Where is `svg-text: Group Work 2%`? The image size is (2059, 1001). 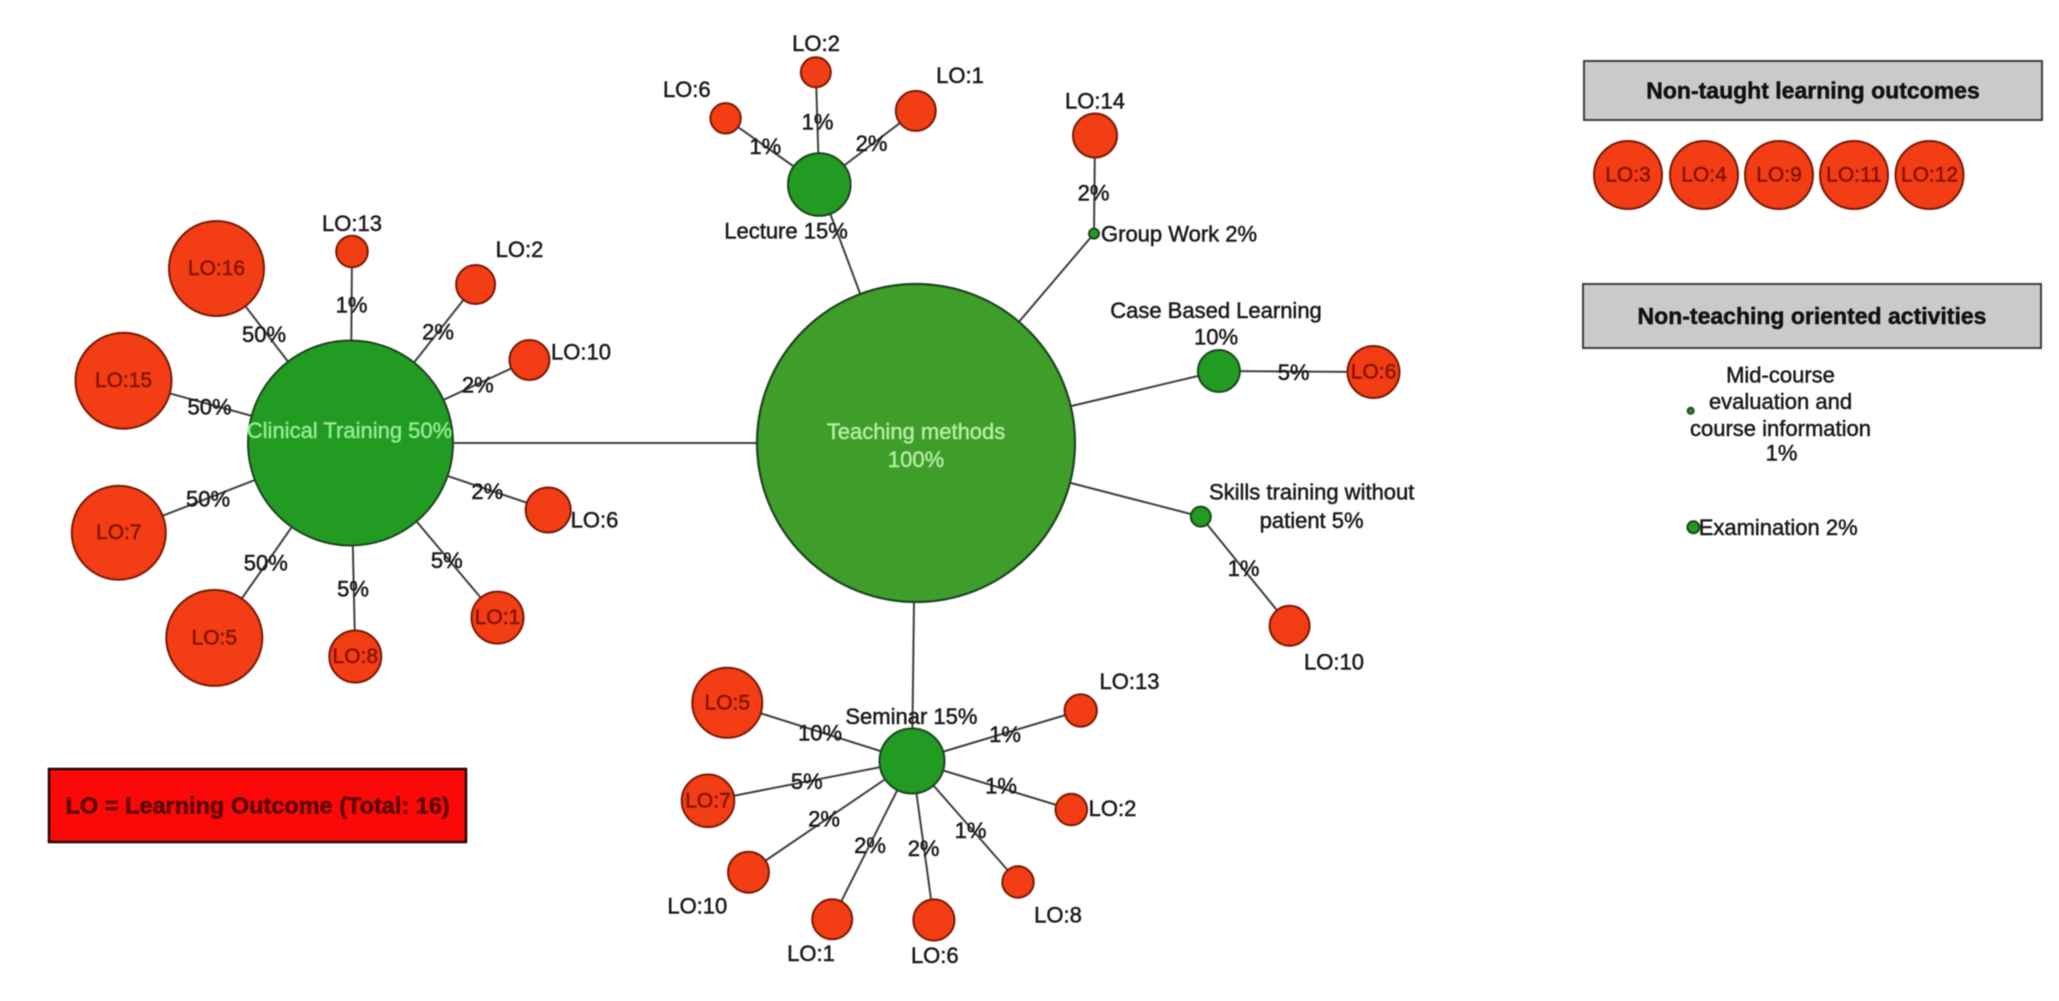 svg-text: Group Work 2% is located at coordinates (1179, 234).